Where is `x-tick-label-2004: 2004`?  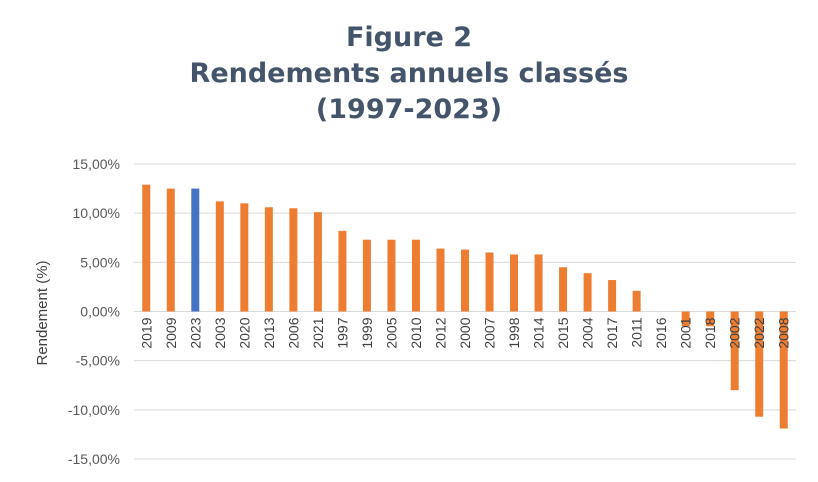
x-tick-label-2004: 2004 is located at coordinates (588, 332).